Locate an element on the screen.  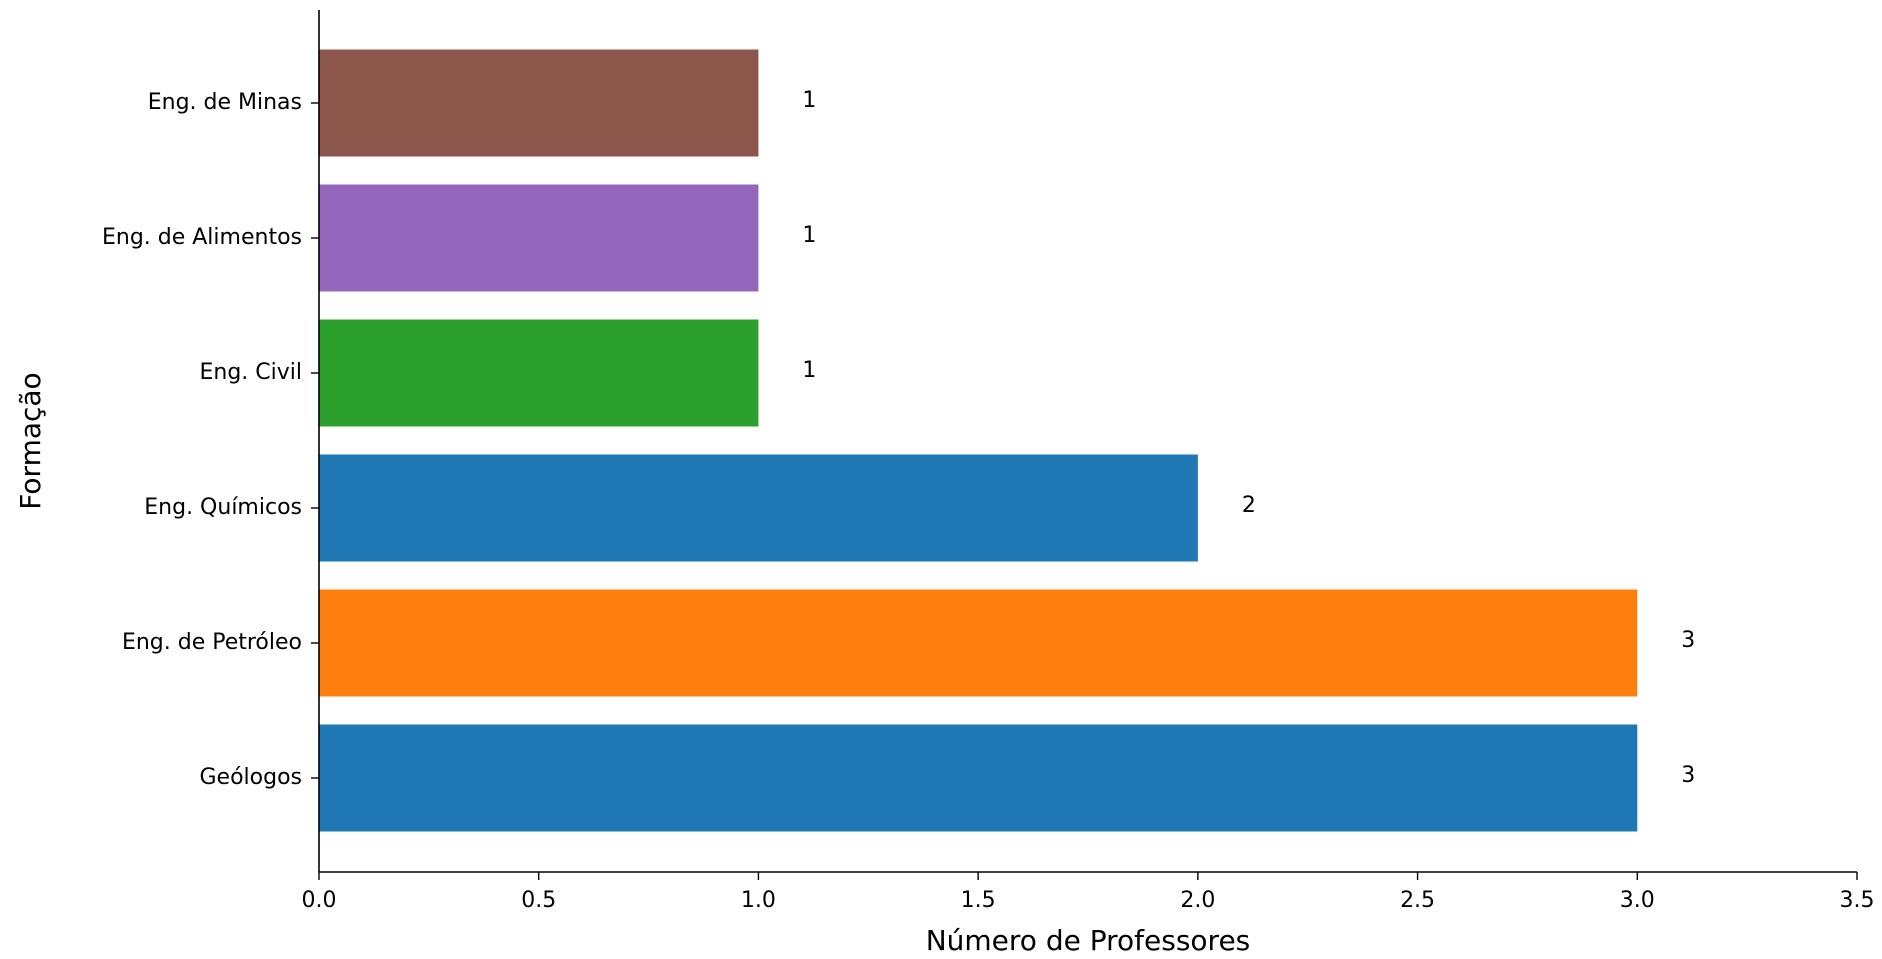
x-tick-label: 1.5 is located at coordinates (978, 900).